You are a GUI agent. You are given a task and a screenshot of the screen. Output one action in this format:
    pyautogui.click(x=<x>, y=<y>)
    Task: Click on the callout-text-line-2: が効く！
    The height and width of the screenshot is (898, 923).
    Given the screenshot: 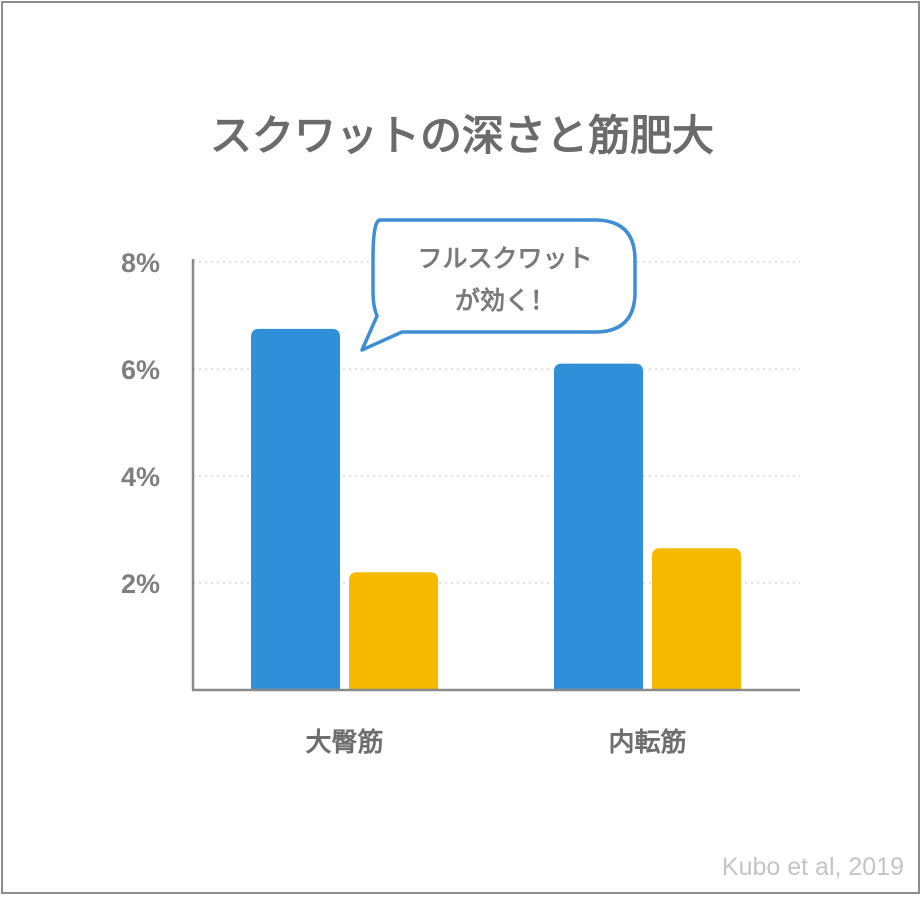 What is the action you would take?
    pyautogui.click(x=505, y=300)
    